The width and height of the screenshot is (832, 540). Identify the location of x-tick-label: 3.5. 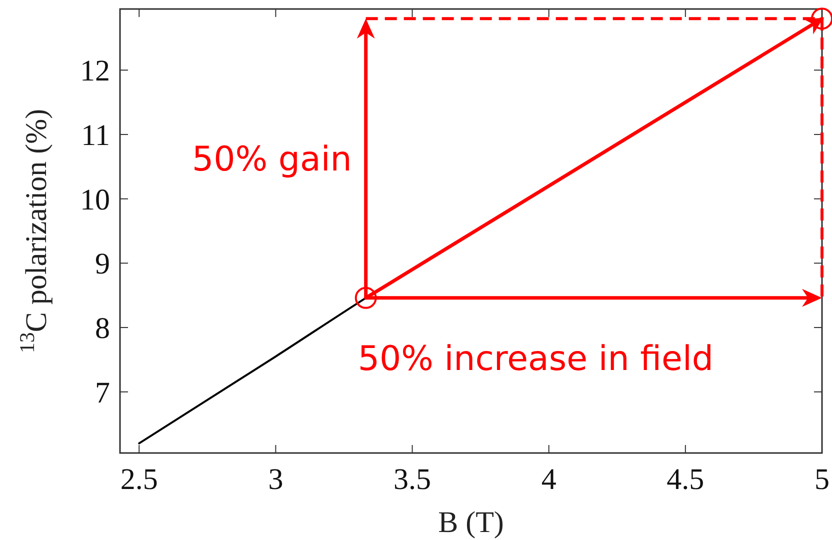
(413, 479).